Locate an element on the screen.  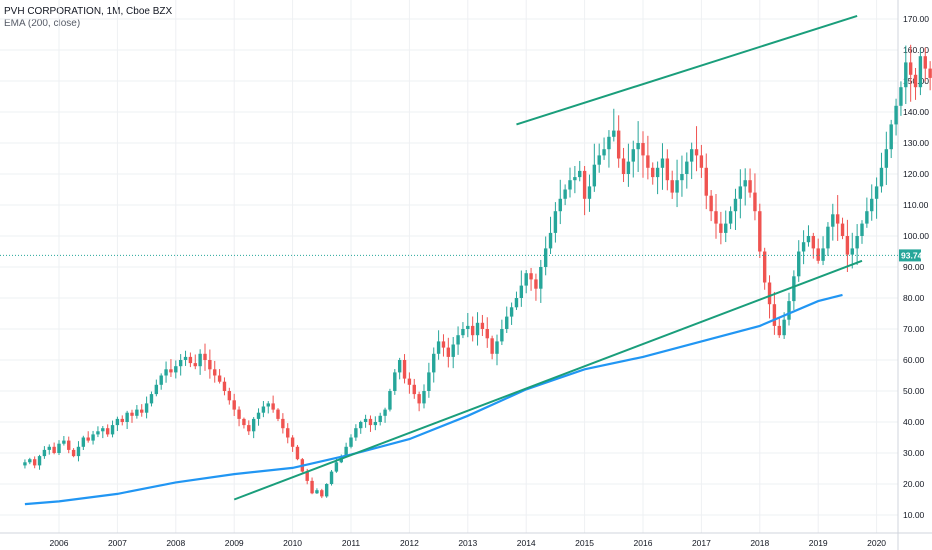
y-tick-label: 170.00 is located at coordinates (916, 19).